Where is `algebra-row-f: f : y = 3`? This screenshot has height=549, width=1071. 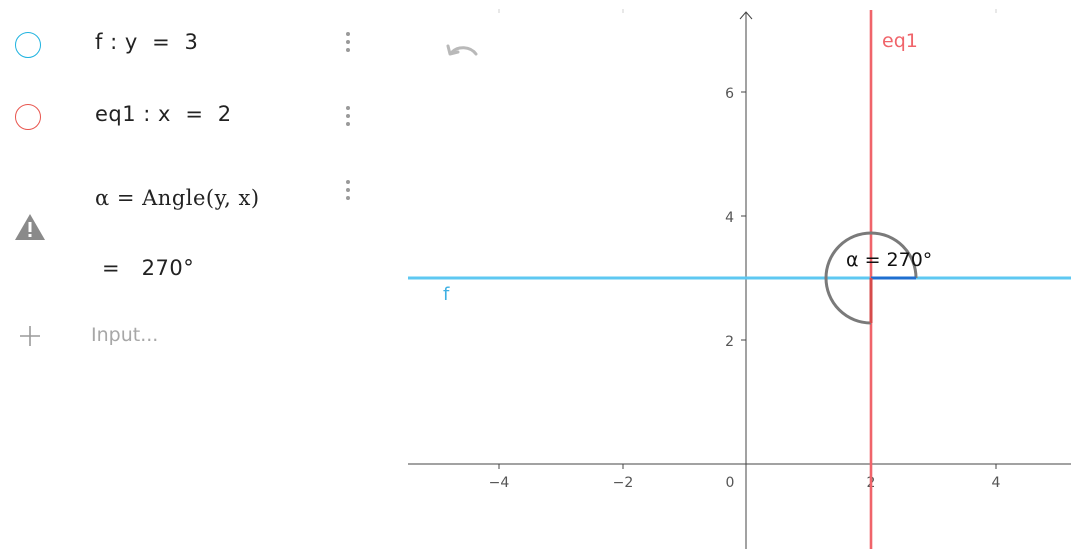
algebra-row-f: f : y = 3 is located at coordinates (204, 46).